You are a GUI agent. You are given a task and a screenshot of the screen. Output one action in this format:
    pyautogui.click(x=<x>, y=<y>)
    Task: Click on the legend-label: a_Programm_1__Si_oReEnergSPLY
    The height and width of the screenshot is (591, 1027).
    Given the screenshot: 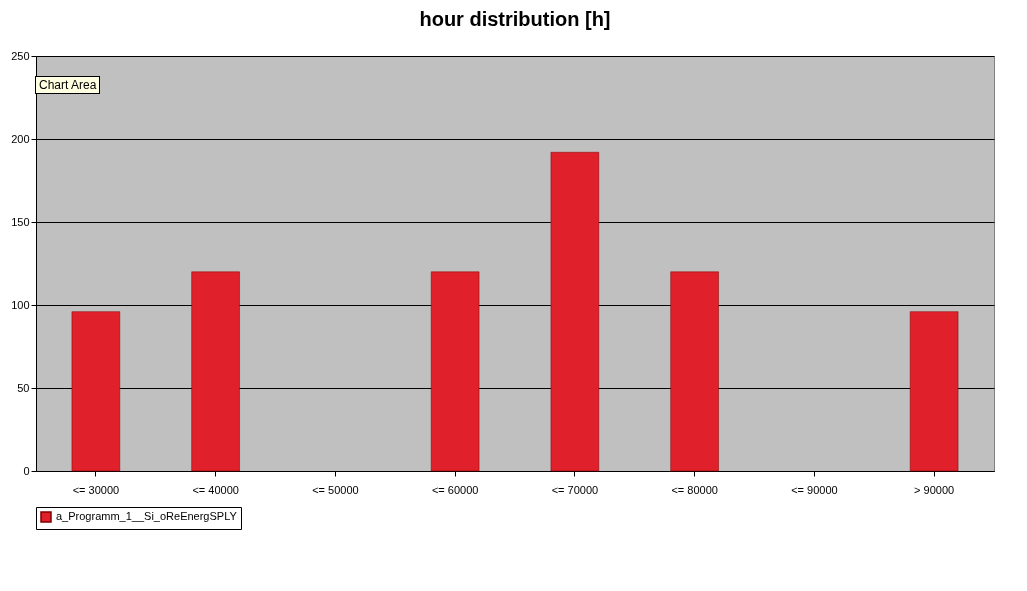 What is the action you would take?
    pyautogui.click(x=147, y=516)
    